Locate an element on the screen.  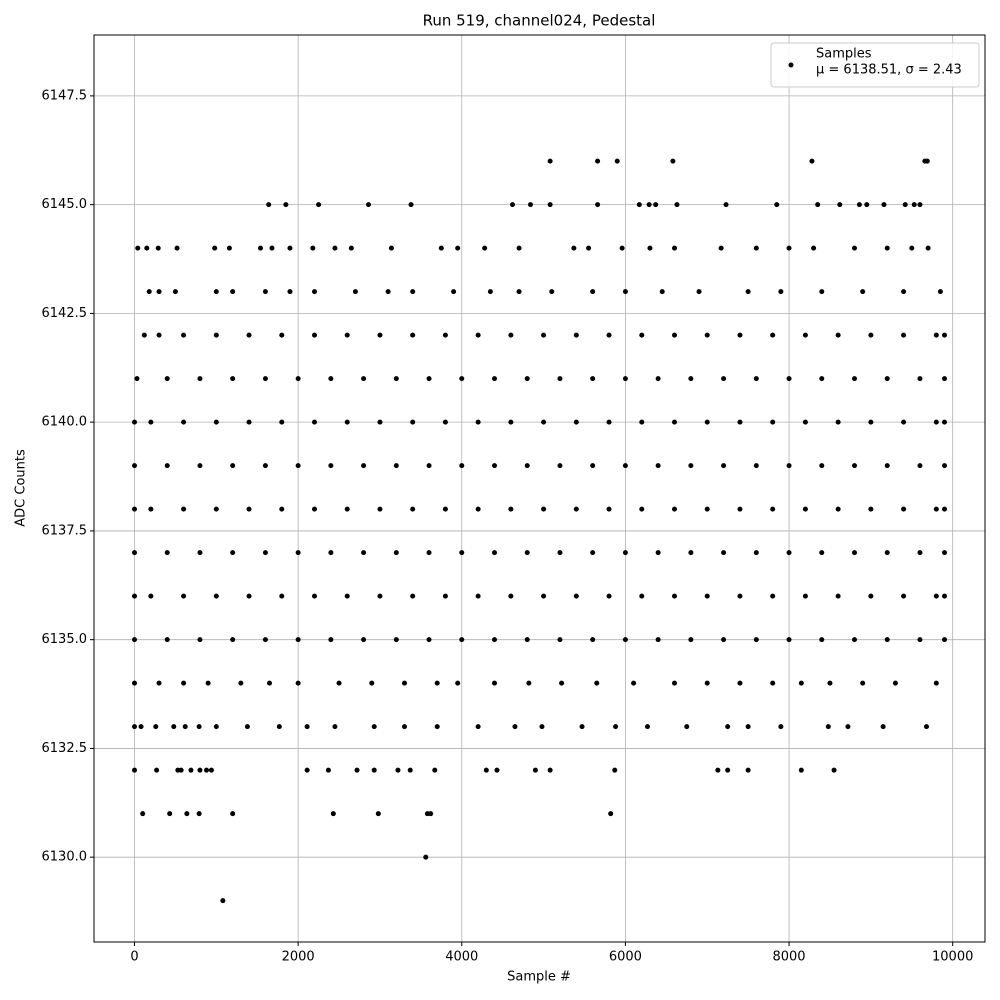
x-tick-label: 6000 is located at coordinates (625, 957).